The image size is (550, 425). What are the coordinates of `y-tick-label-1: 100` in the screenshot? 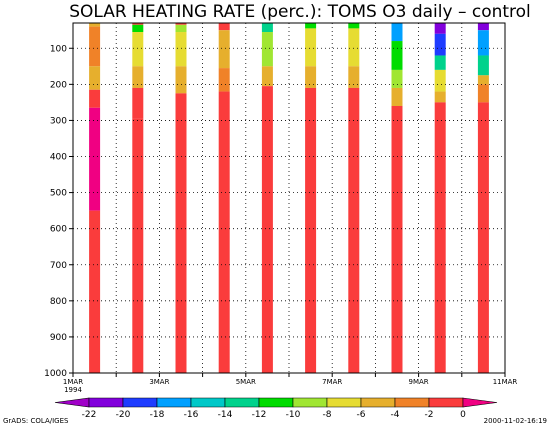 It's located at (58, 49).